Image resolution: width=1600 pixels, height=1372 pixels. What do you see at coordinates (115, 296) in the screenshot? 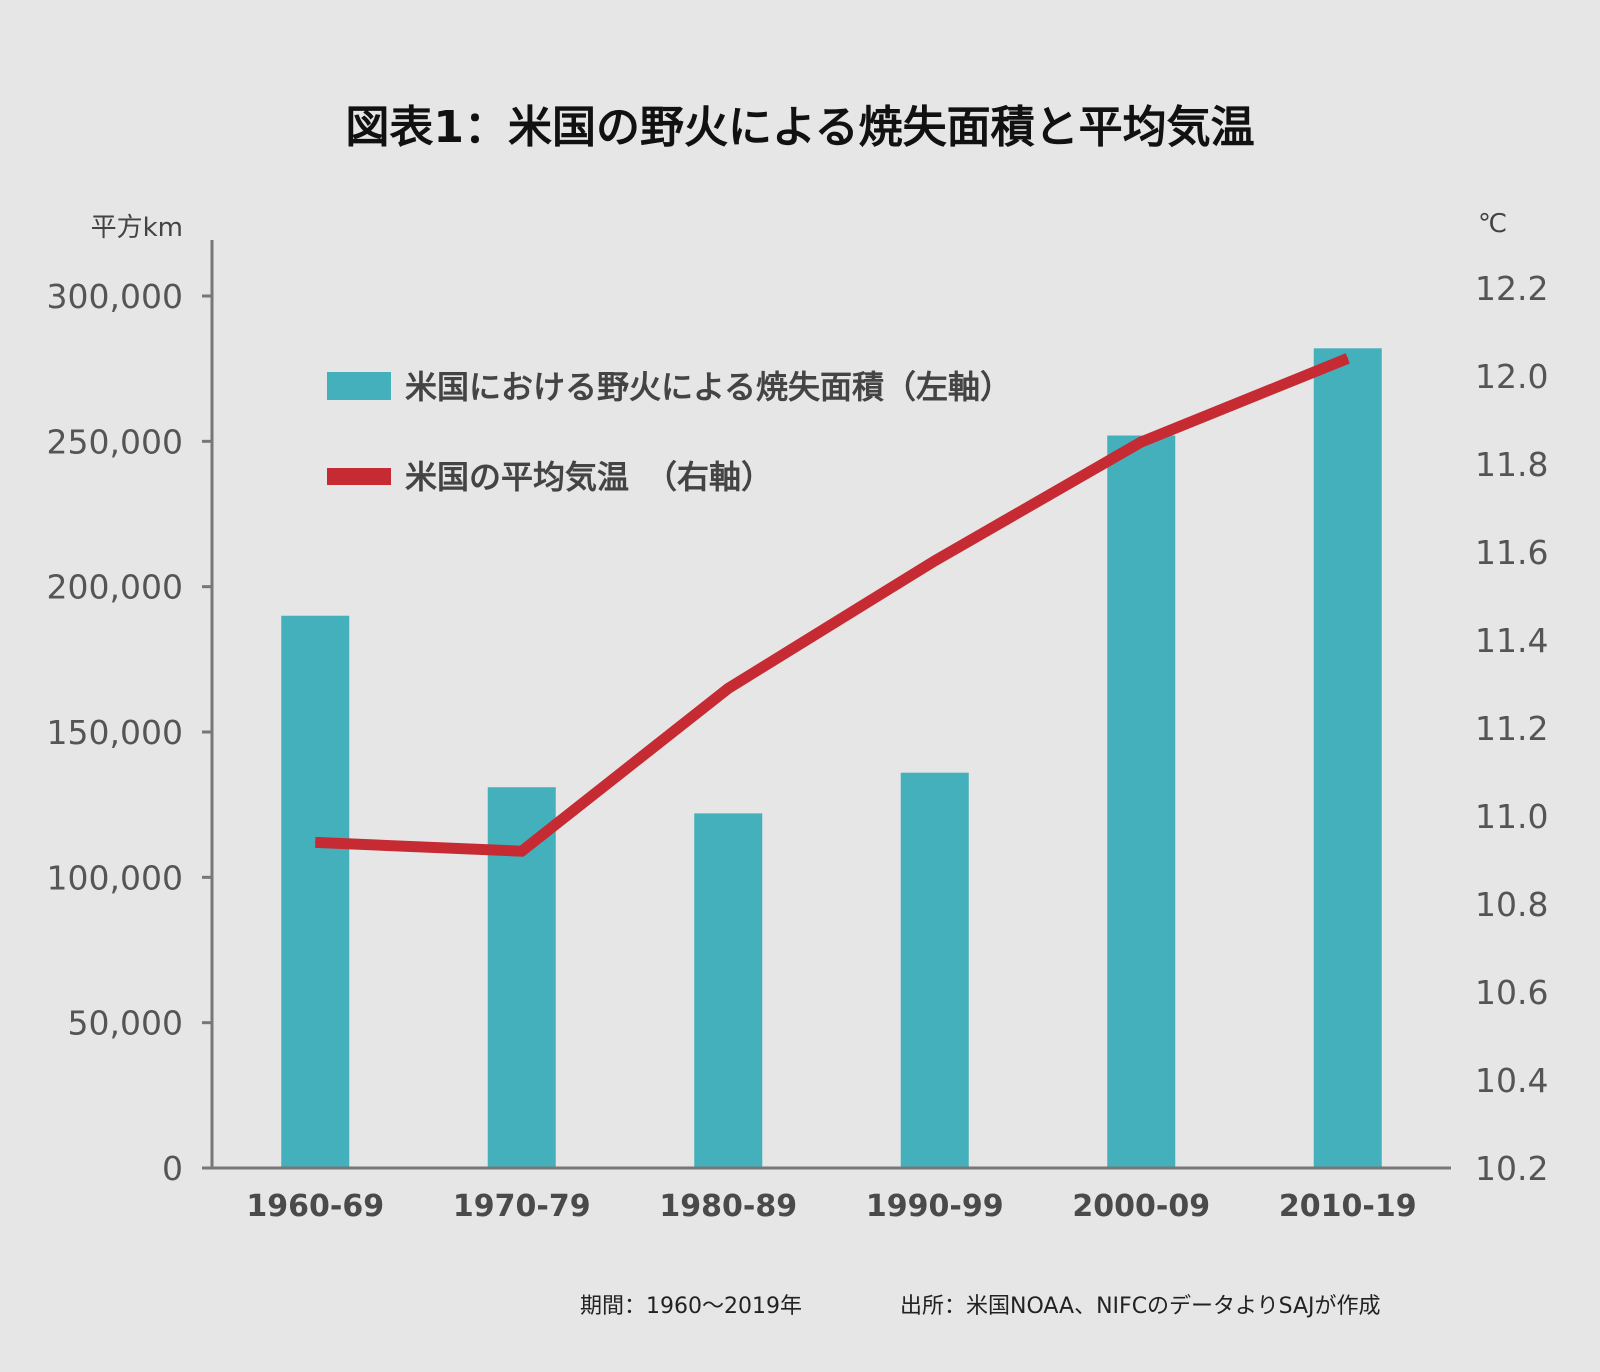
I see `left-tick-label: 300,000` at bounding box center [115, 296].